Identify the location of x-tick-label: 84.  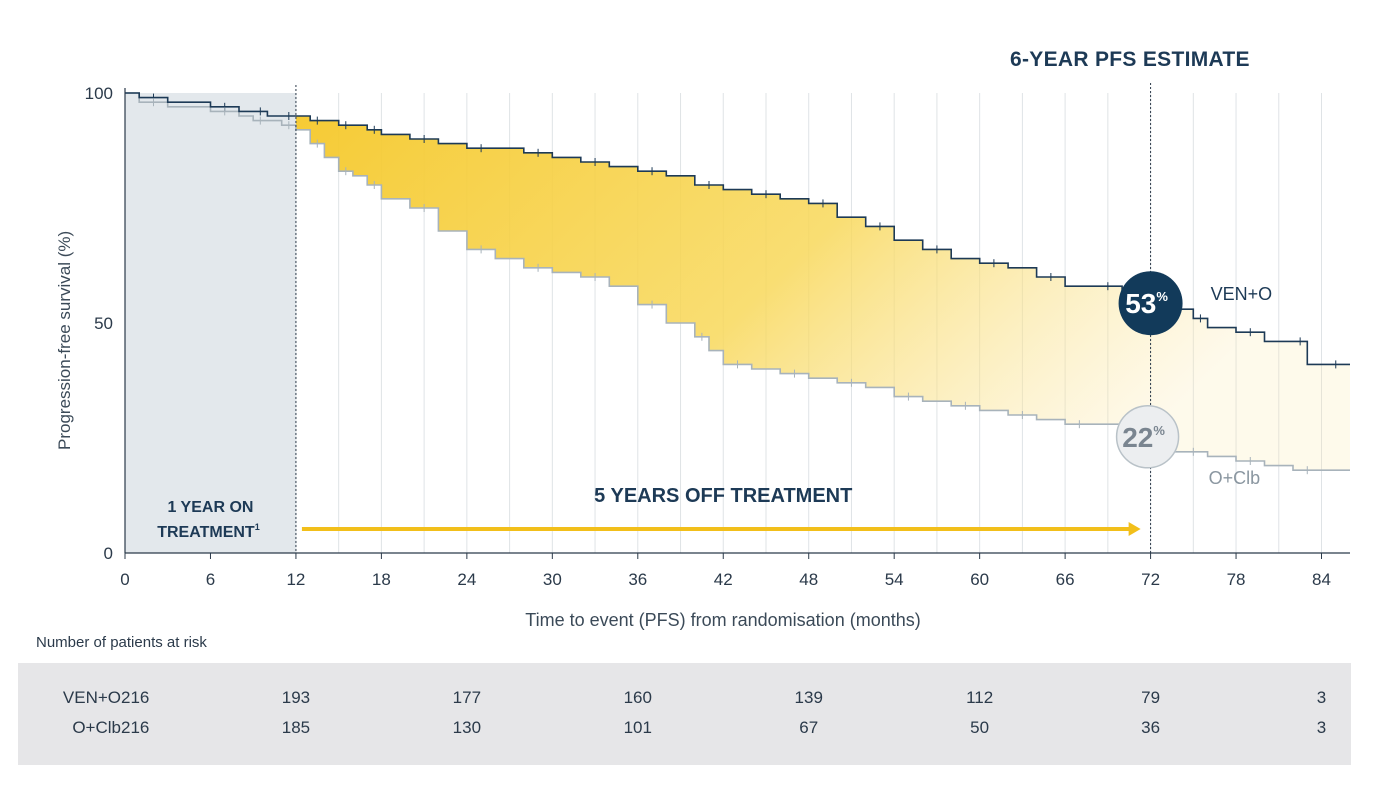
(1321, 579).